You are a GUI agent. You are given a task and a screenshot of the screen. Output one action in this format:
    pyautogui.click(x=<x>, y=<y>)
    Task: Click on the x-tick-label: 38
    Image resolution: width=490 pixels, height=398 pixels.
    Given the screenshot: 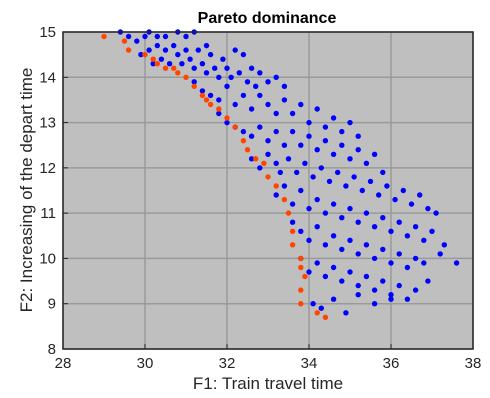 What is the action you would take?
    pyautogui.click(x=473, y=363)
    